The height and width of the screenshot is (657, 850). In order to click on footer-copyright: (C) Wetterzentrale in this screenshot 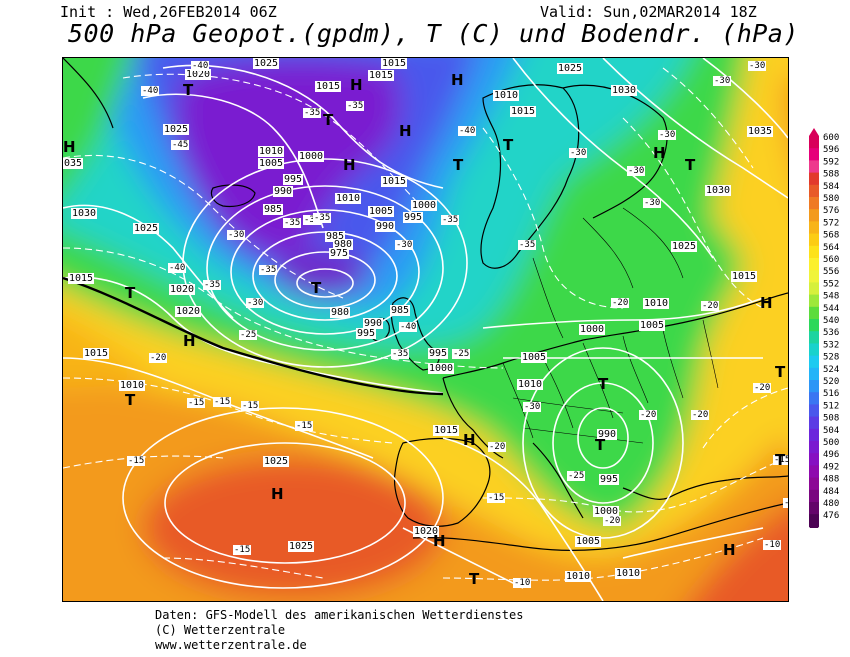, I will do `click(220, 630)`.